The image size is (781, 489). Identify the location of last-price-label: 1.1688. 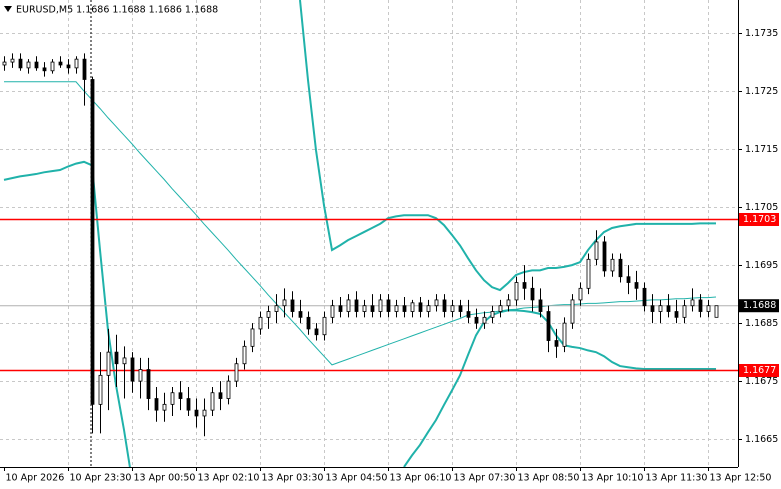
(759, 305).